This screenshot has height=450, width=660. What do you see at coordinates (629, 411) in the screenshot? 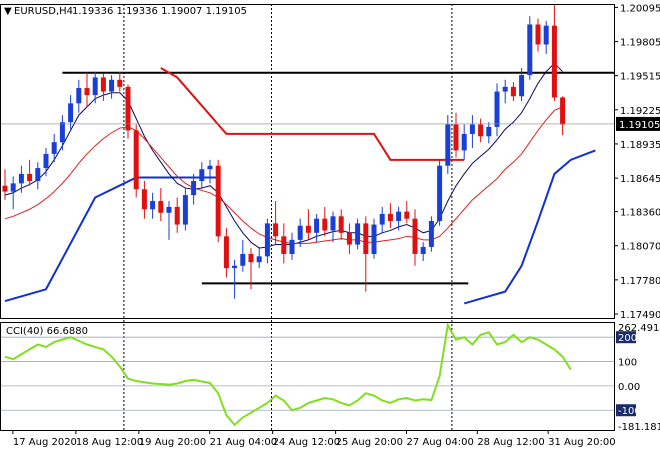
I see `cci-tick-label: -100` at bounding box center [629, 411].